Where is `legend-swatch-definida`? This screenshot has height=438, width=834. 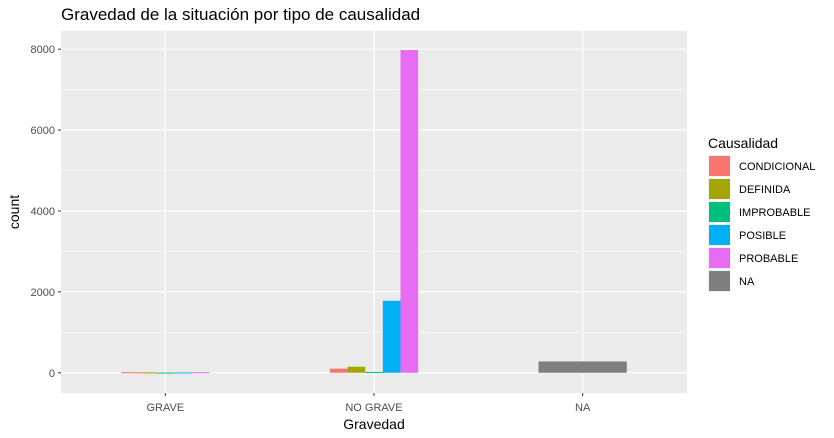
legend-swatch-definida is located at coordinates (719, 189).